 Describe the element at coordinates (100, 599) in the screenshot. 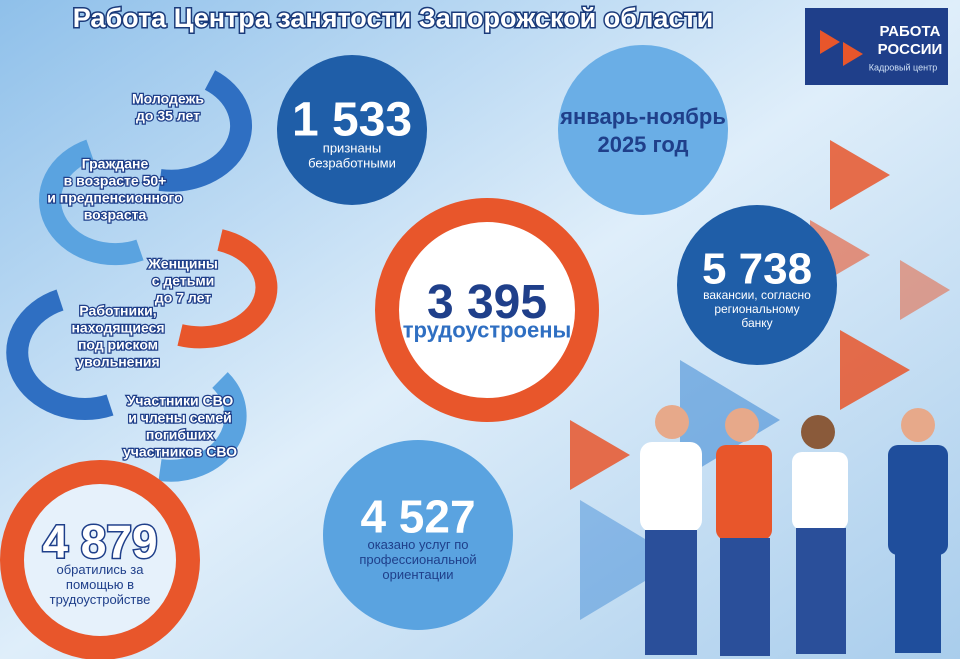

I see `stat-label: трудоустройстве` at that location.